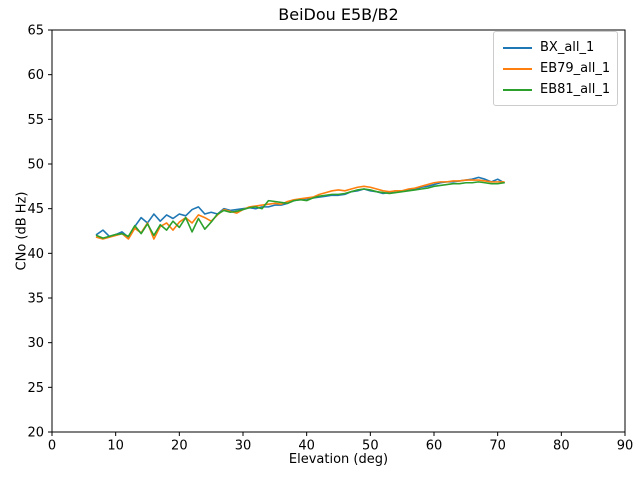 The width and height of the screenshot is (640, 480). What do you see at coordinates (35, 120) in the screenshot?
I see `svg-text: 55` at bounding box center [35, 120].